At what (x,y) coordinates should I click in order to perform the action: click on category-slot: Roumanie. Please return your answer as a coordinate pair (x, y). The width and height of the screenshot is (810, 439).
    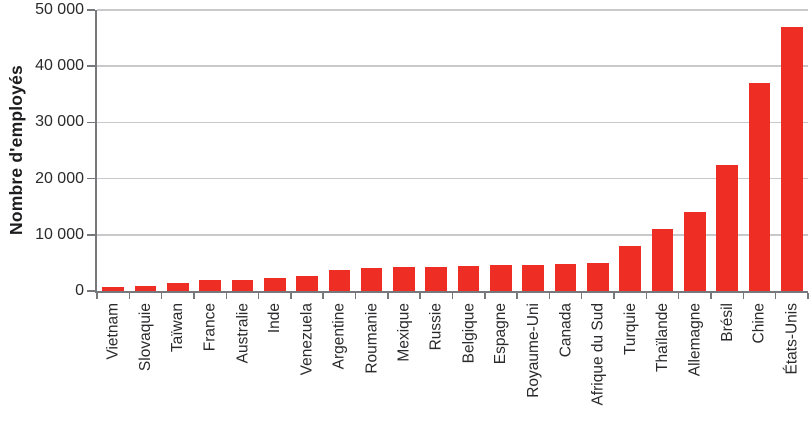
    Looking at the image, I should click on (371, 192).